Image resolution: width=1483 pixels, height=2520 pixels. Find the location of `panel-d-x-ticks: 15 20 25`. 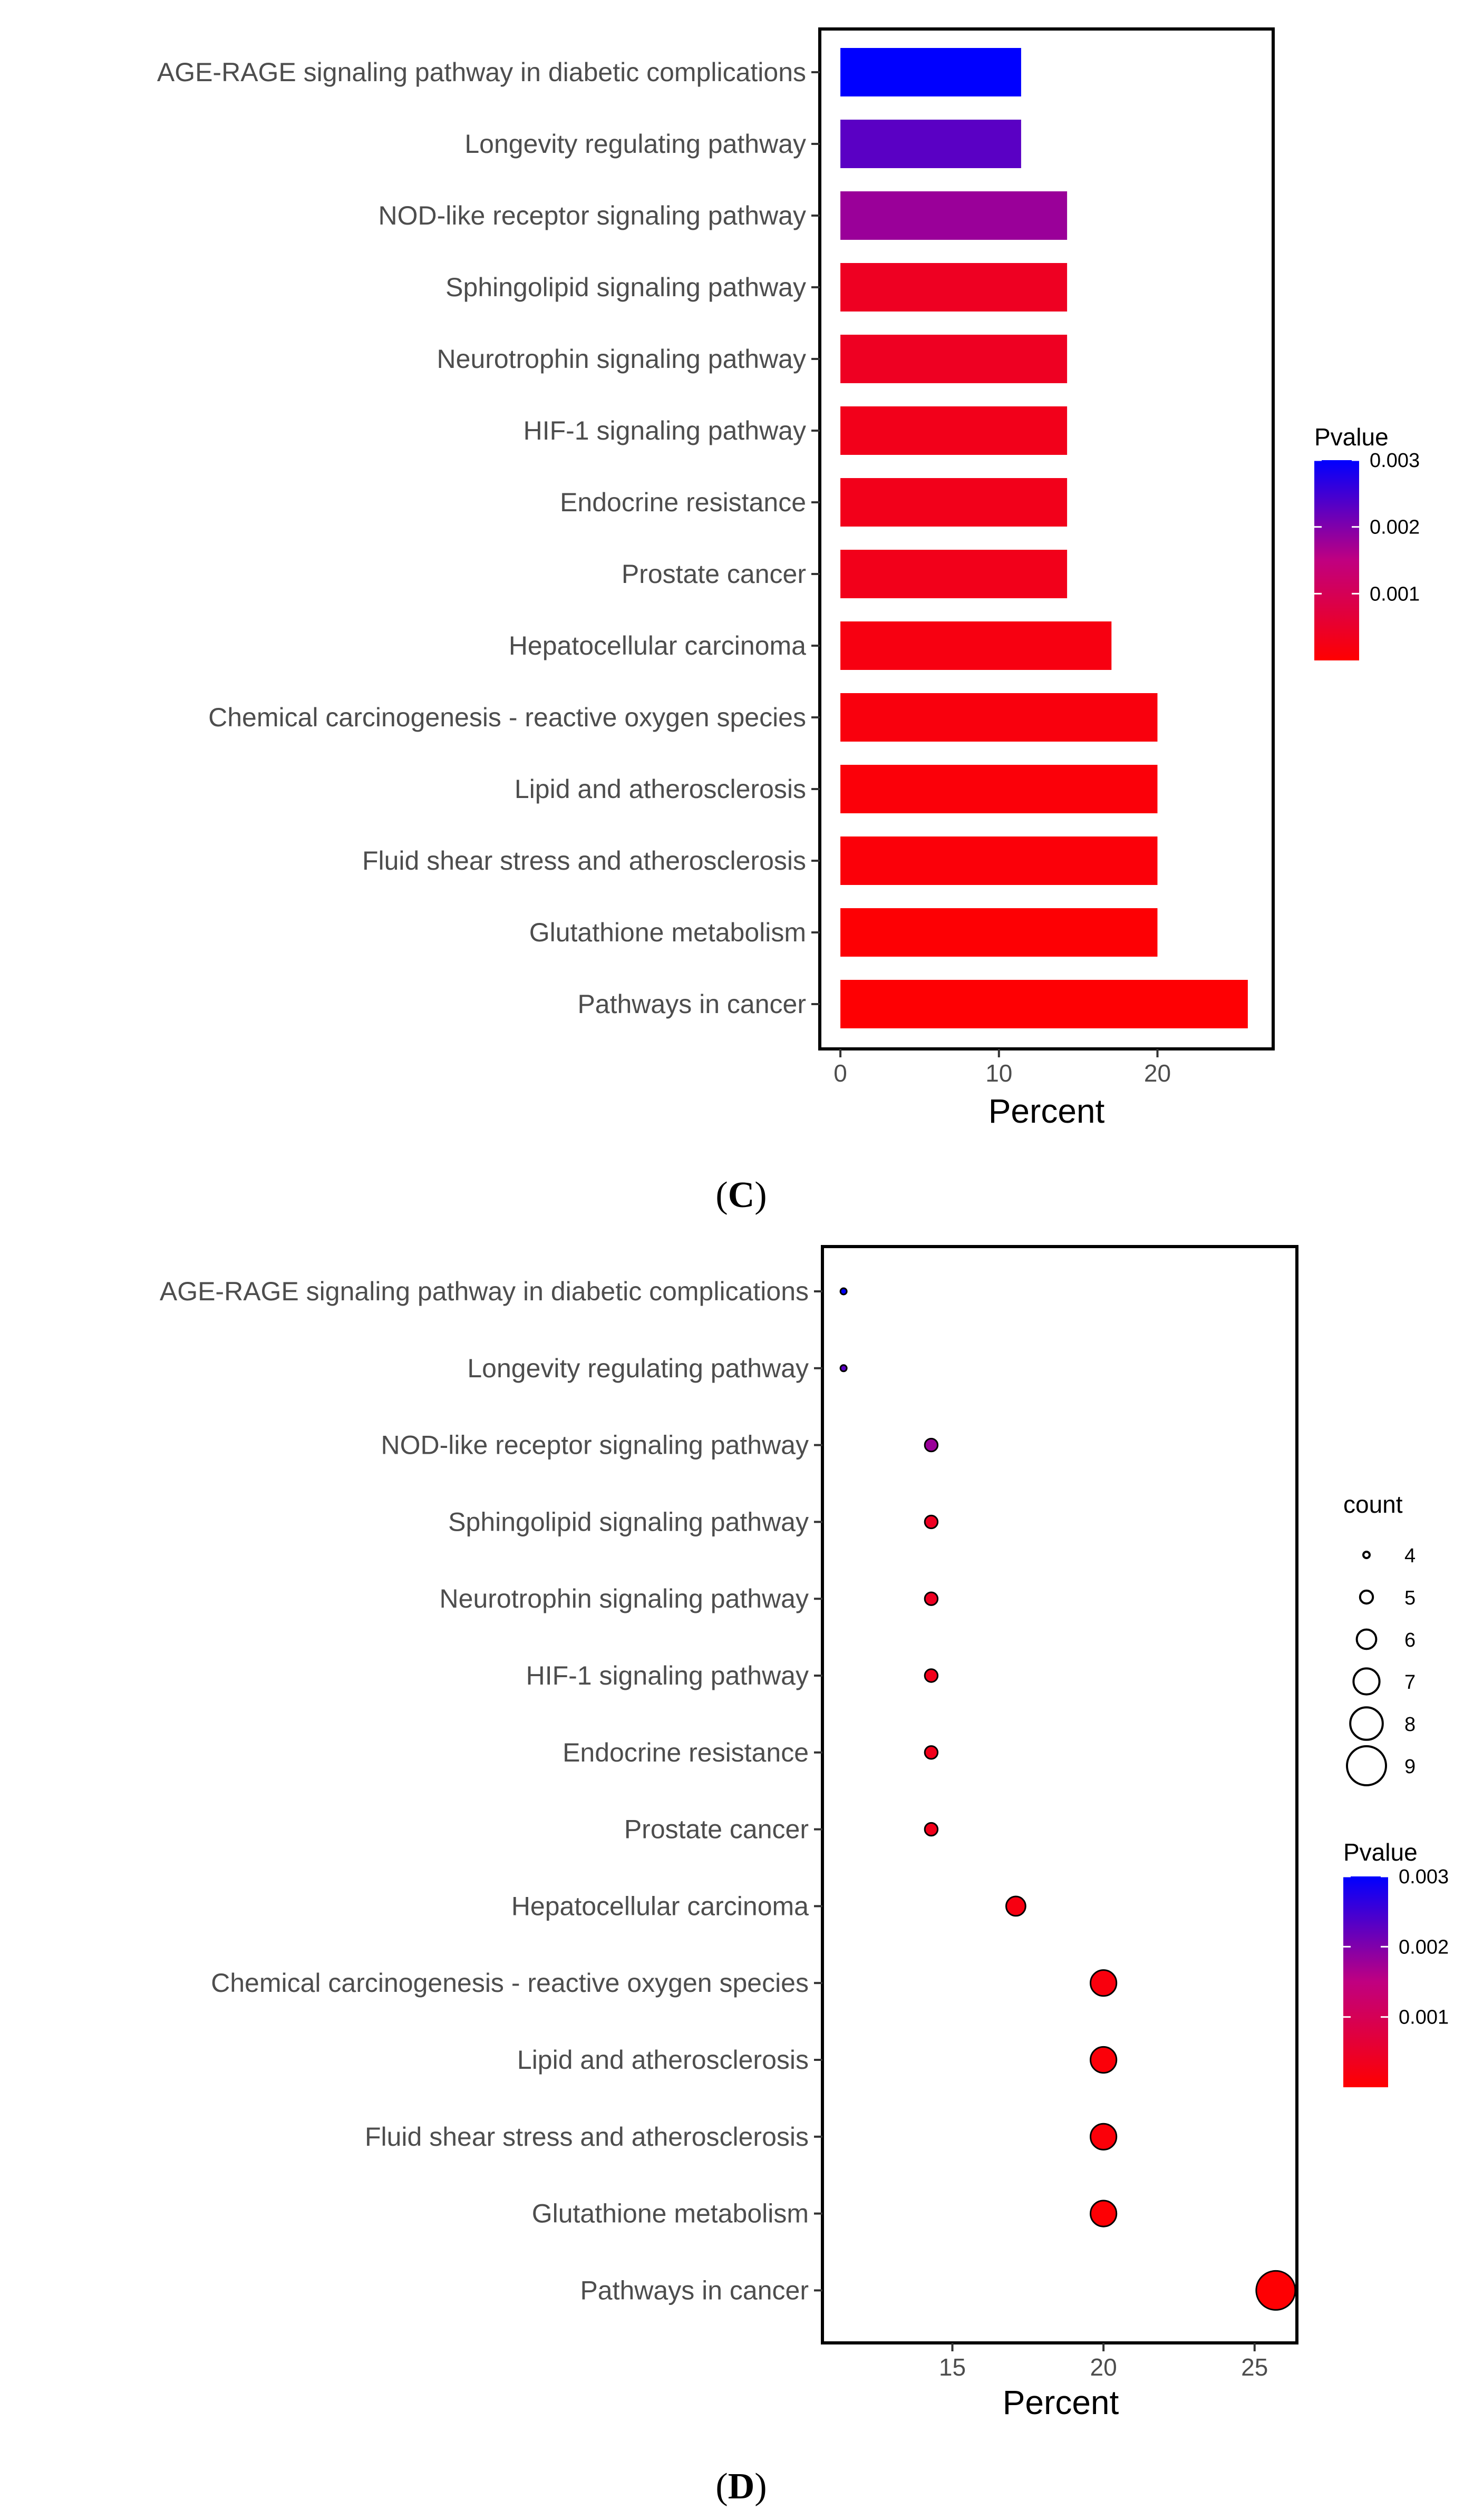

panel-d-x-ticks: 15 20 25 is located at coordinates (1103, 2362).